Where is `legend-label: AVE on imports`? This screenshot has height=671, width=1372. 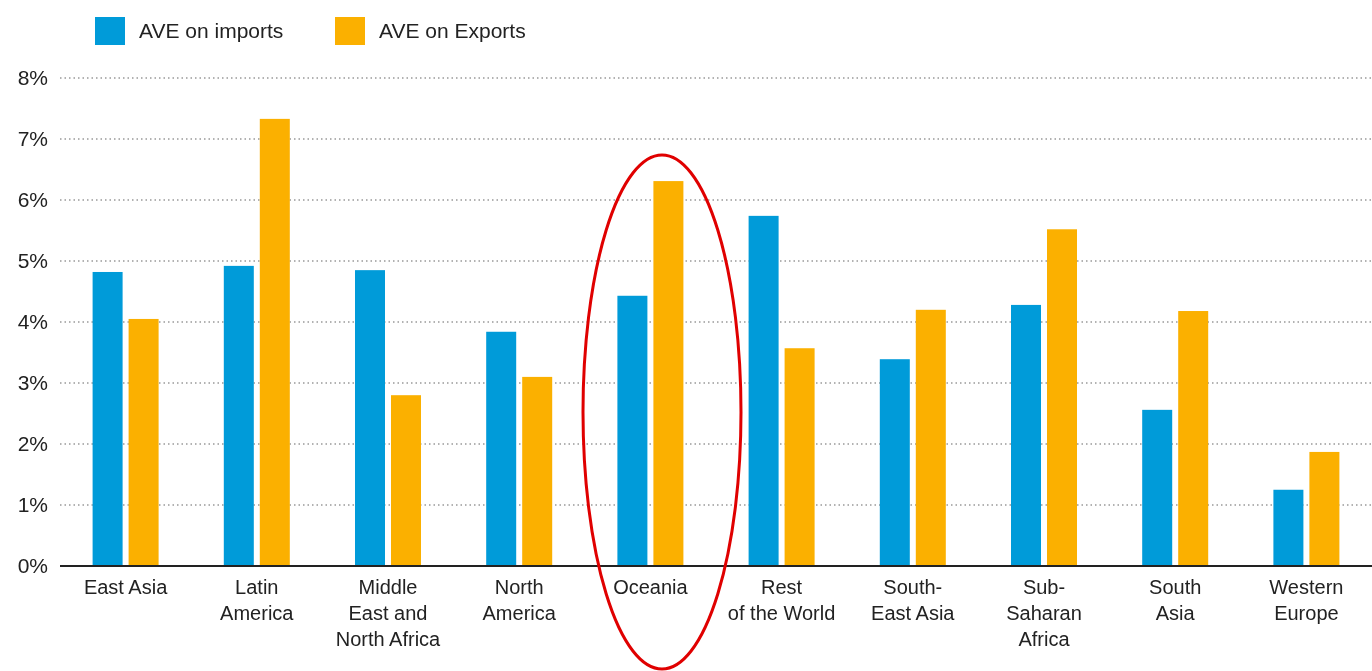 legend-label: AVE on imports is located at coordinates (211, 31).